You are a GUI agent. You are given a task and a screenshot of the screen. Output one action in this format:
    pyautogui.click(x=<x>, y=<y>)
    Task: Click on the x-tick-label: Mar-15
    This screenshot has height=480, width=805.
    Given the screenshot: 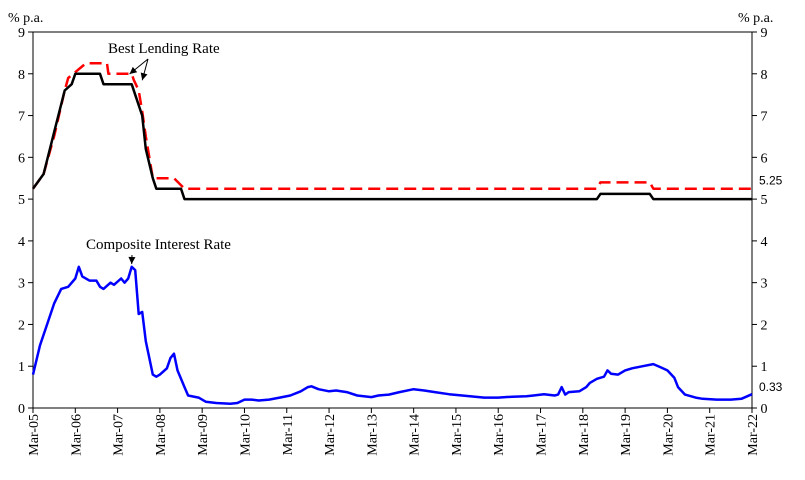 What is the action you would take?
    pyautogui.click(x=457, y=435)
    